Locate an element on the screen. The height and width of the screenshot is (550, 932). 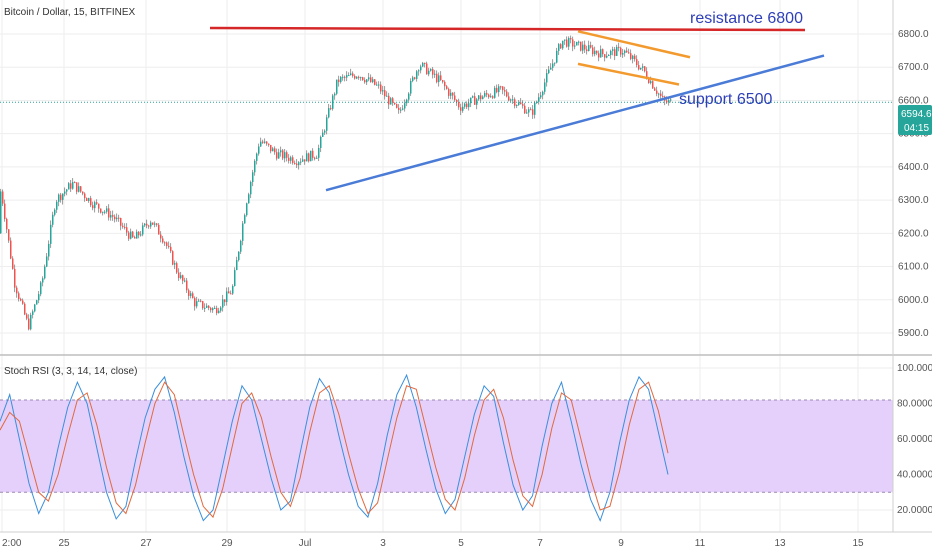
resistance-trendline is located at coordinates (507, 29).